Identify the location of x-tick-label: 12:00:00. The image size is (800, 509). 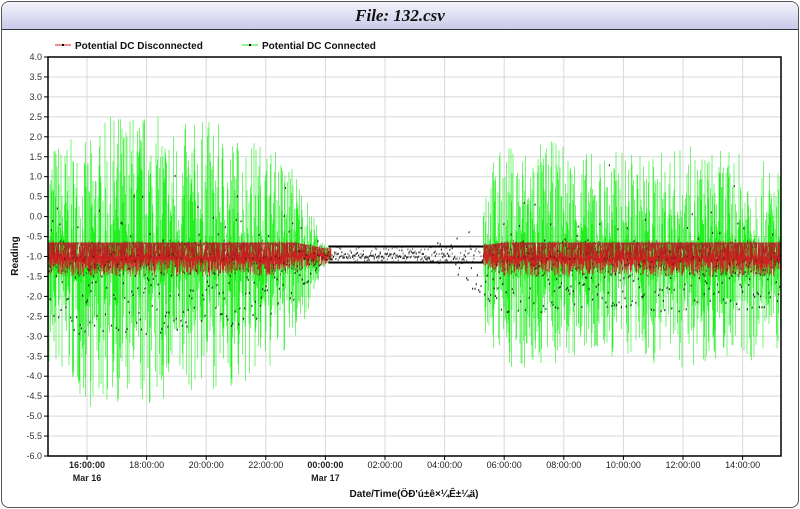
(682, 465).